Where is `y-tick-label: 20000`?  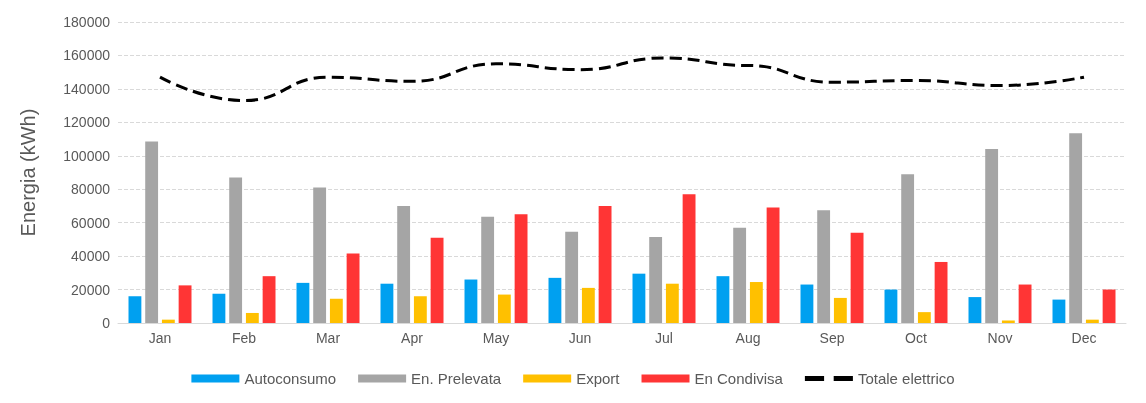 y-tick-label: 20000 is located at coordinates (91, 289).